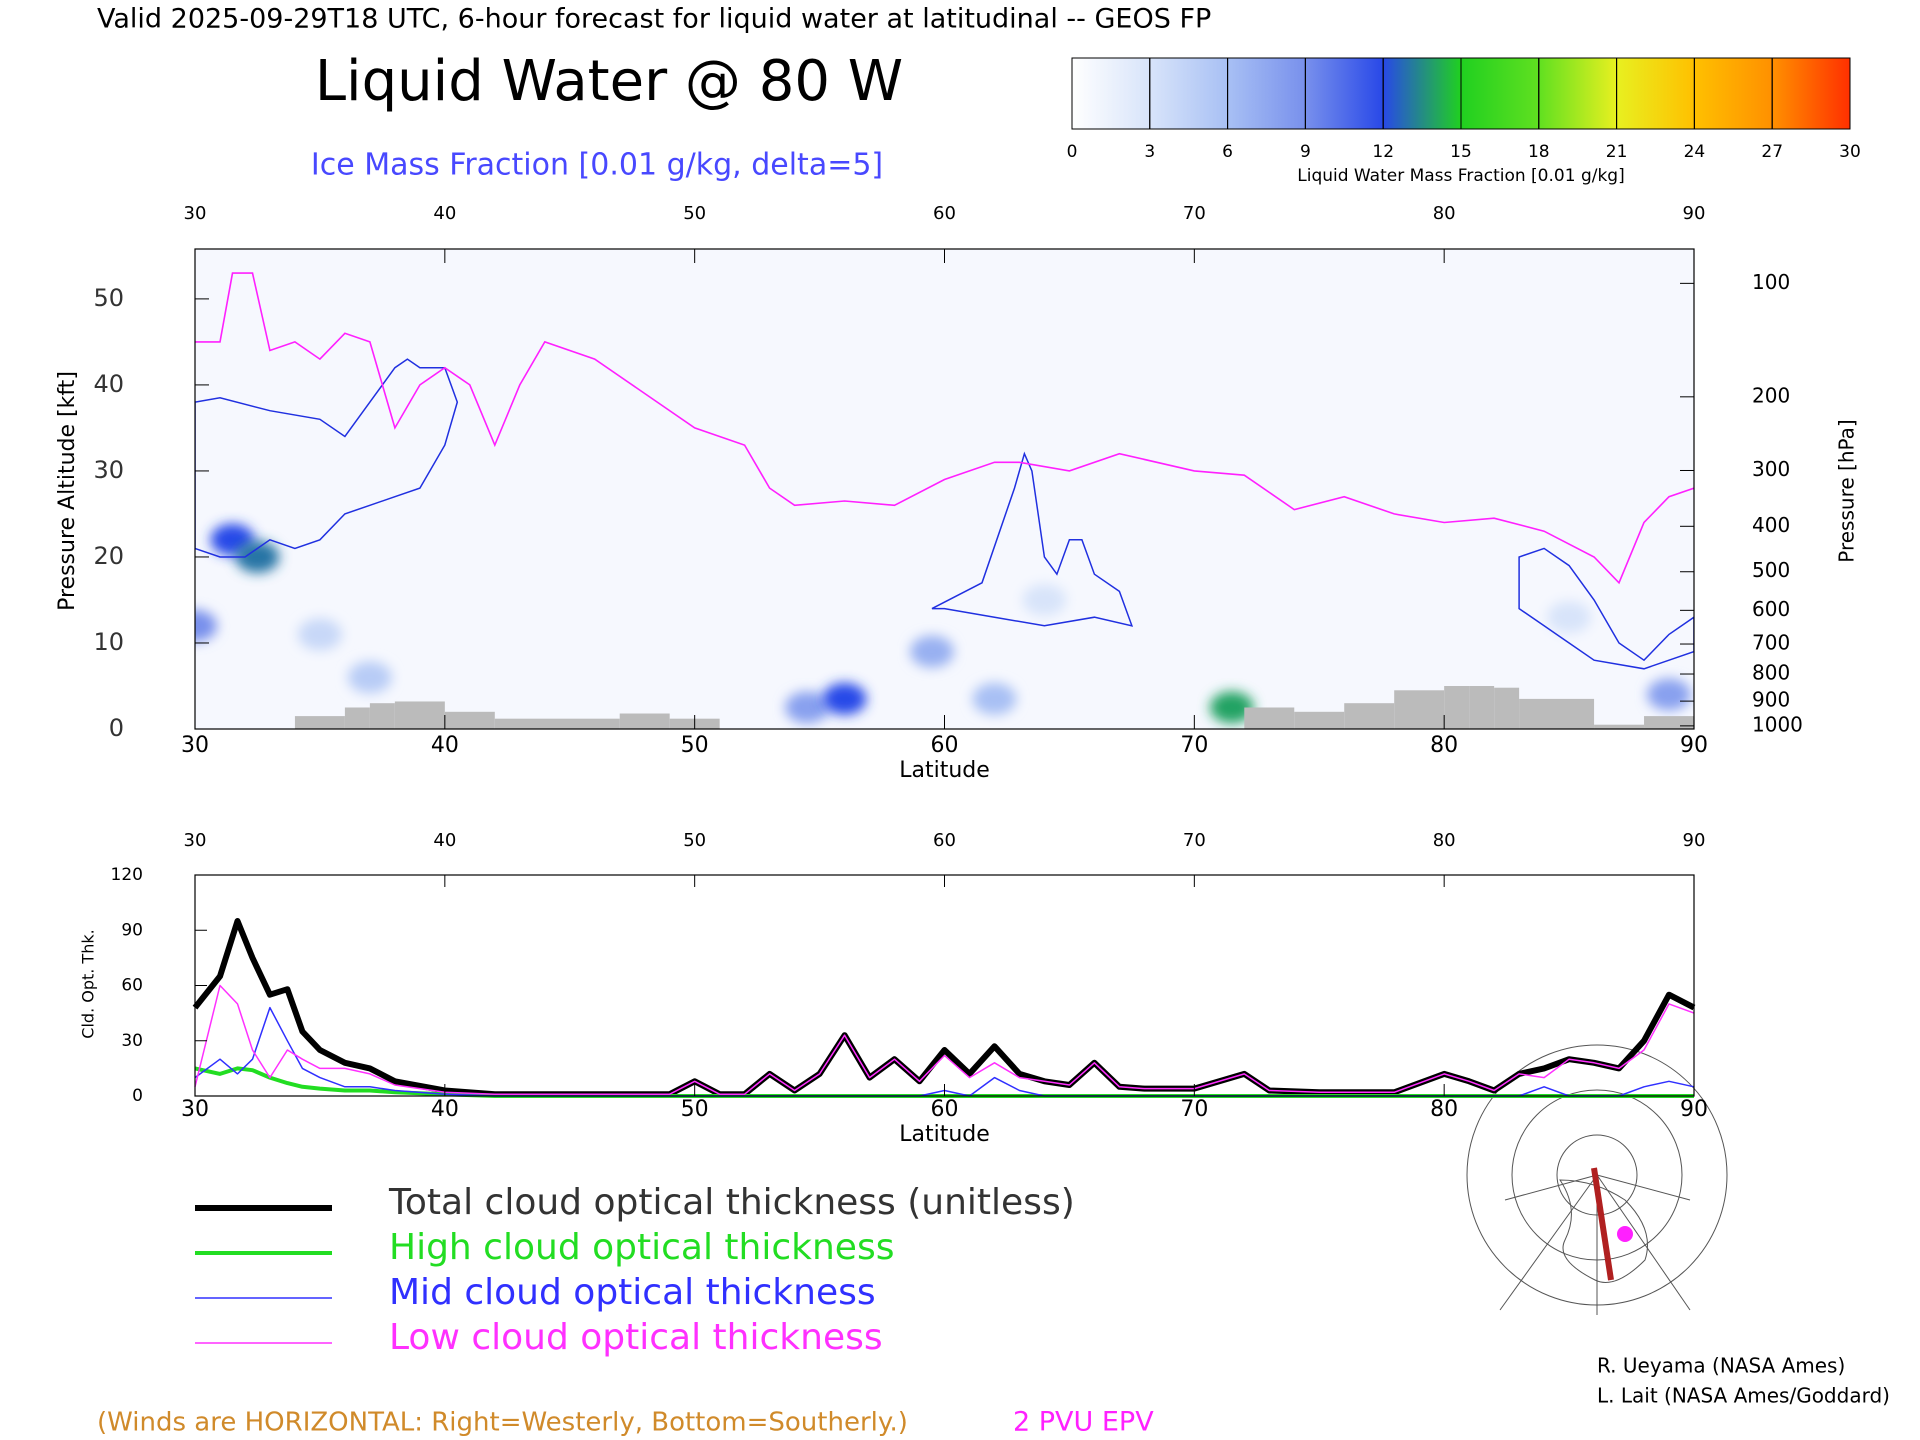  What do you see at coordinates (67, 491) in the screenshot?
I see `y-axis-label: Pressure Altitude [kft]` at bounding box center [67, 491].